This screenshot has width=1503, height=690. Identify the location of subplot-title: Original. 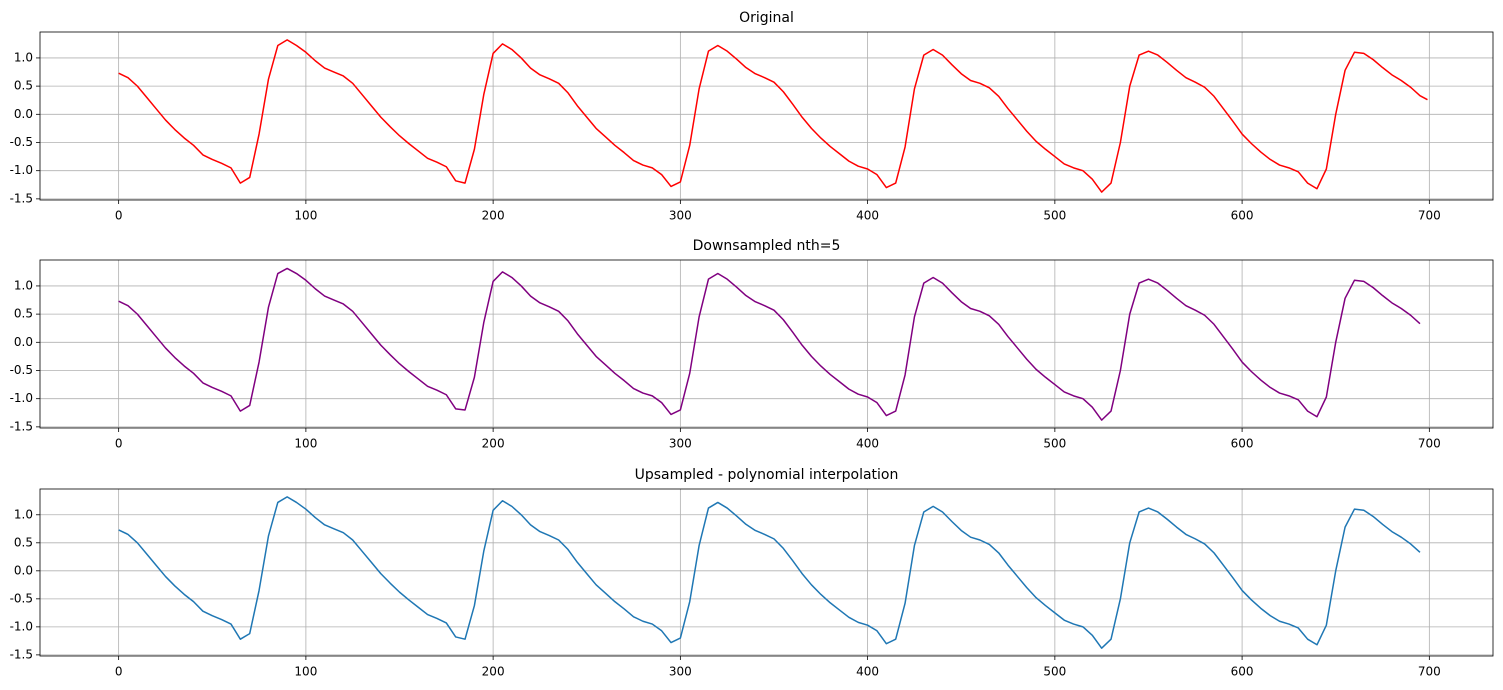
(766, 18).